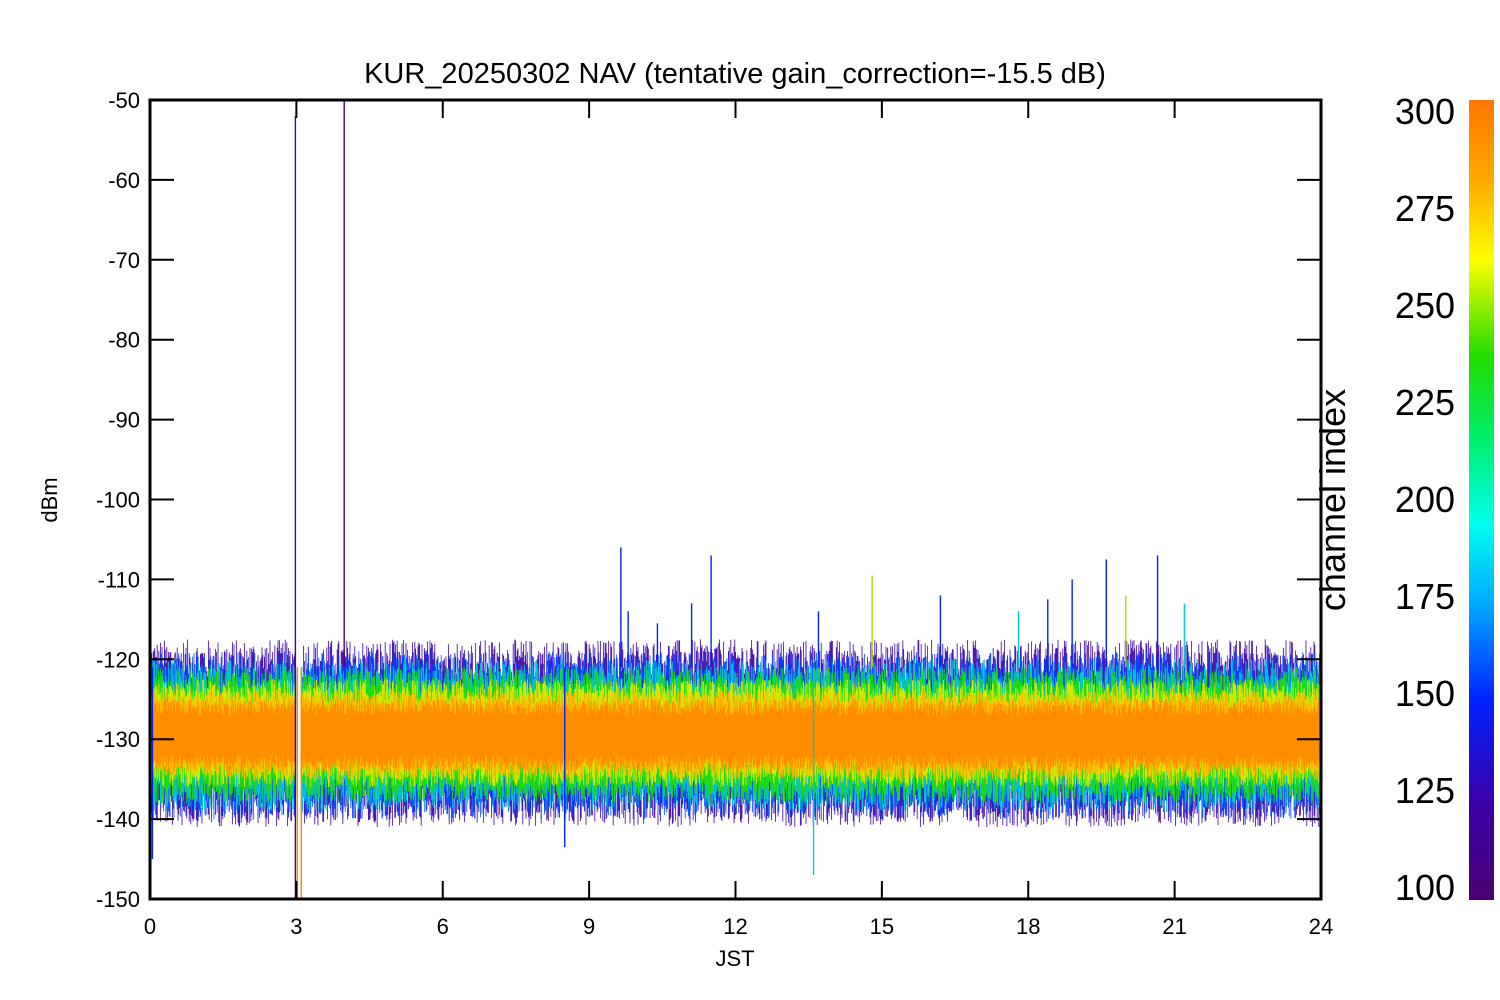 Image resolution: width=1500 pixels, height=1000 pixels. I want to click on colorbar-tick-label: 125, so click(1425, 790).